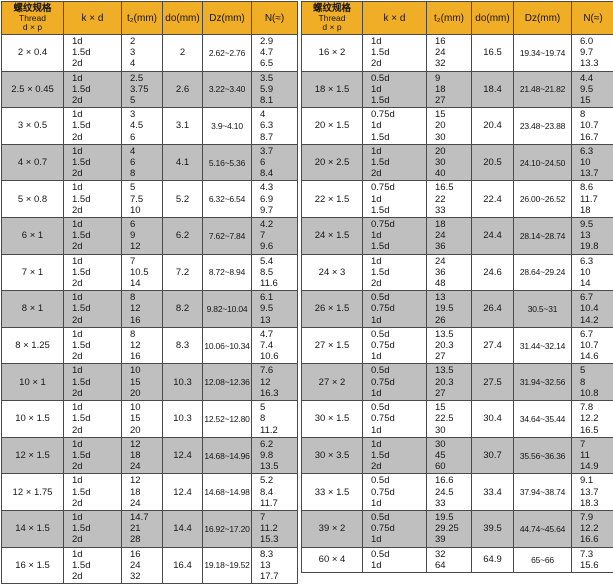 This screenshot has width=613, height=584. What do you see at coordinates (493, 419) in the screenshot?
I see `do-cell: 30.4` at bounding box center [493, 419].